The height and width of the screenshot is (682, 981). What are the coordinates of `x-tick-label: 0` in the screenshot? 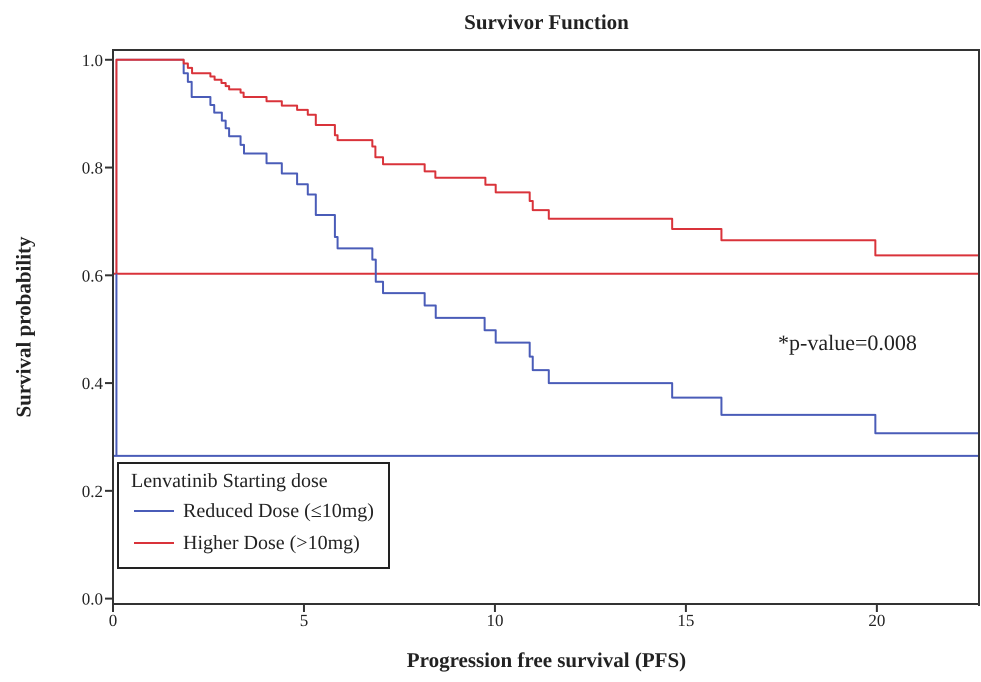 It's located at (113, 620).